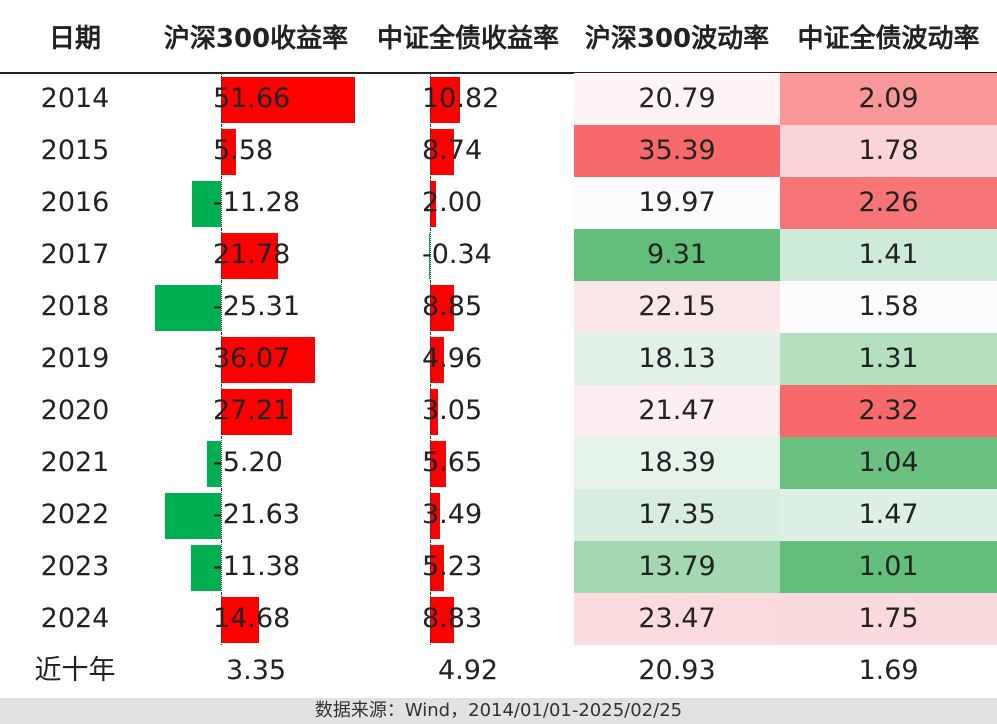  What do you see at coordinates (74, 39) in the screenshot?
I see `header-date: 日期` at bounding box center [74, 39].